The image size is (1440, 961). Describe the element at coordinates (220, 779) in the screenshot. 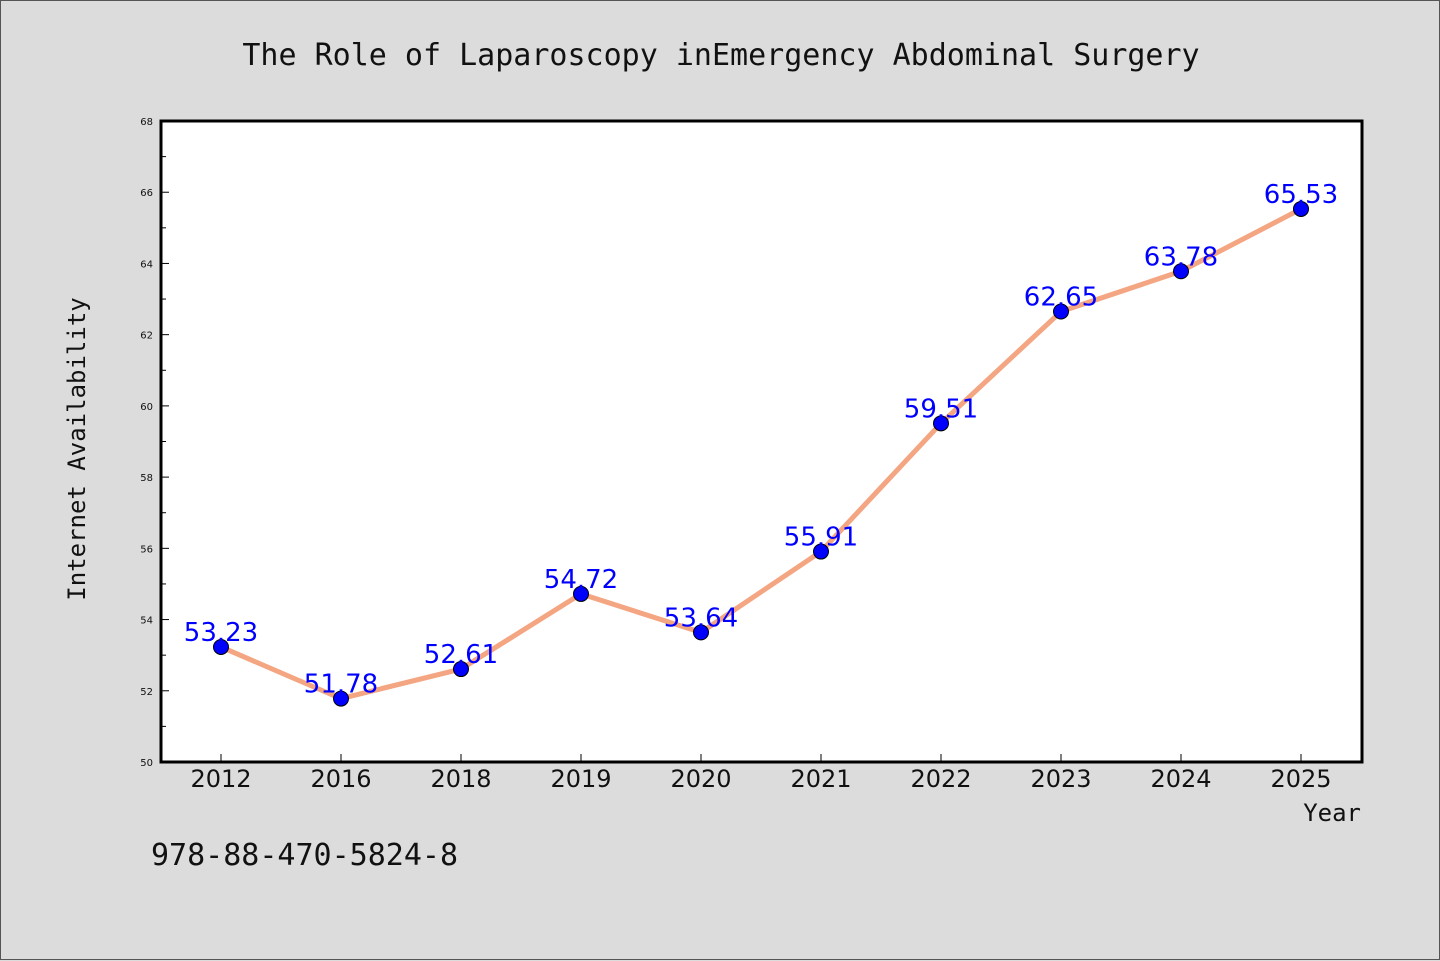

I see `x-tick-label: 2012` at that location.